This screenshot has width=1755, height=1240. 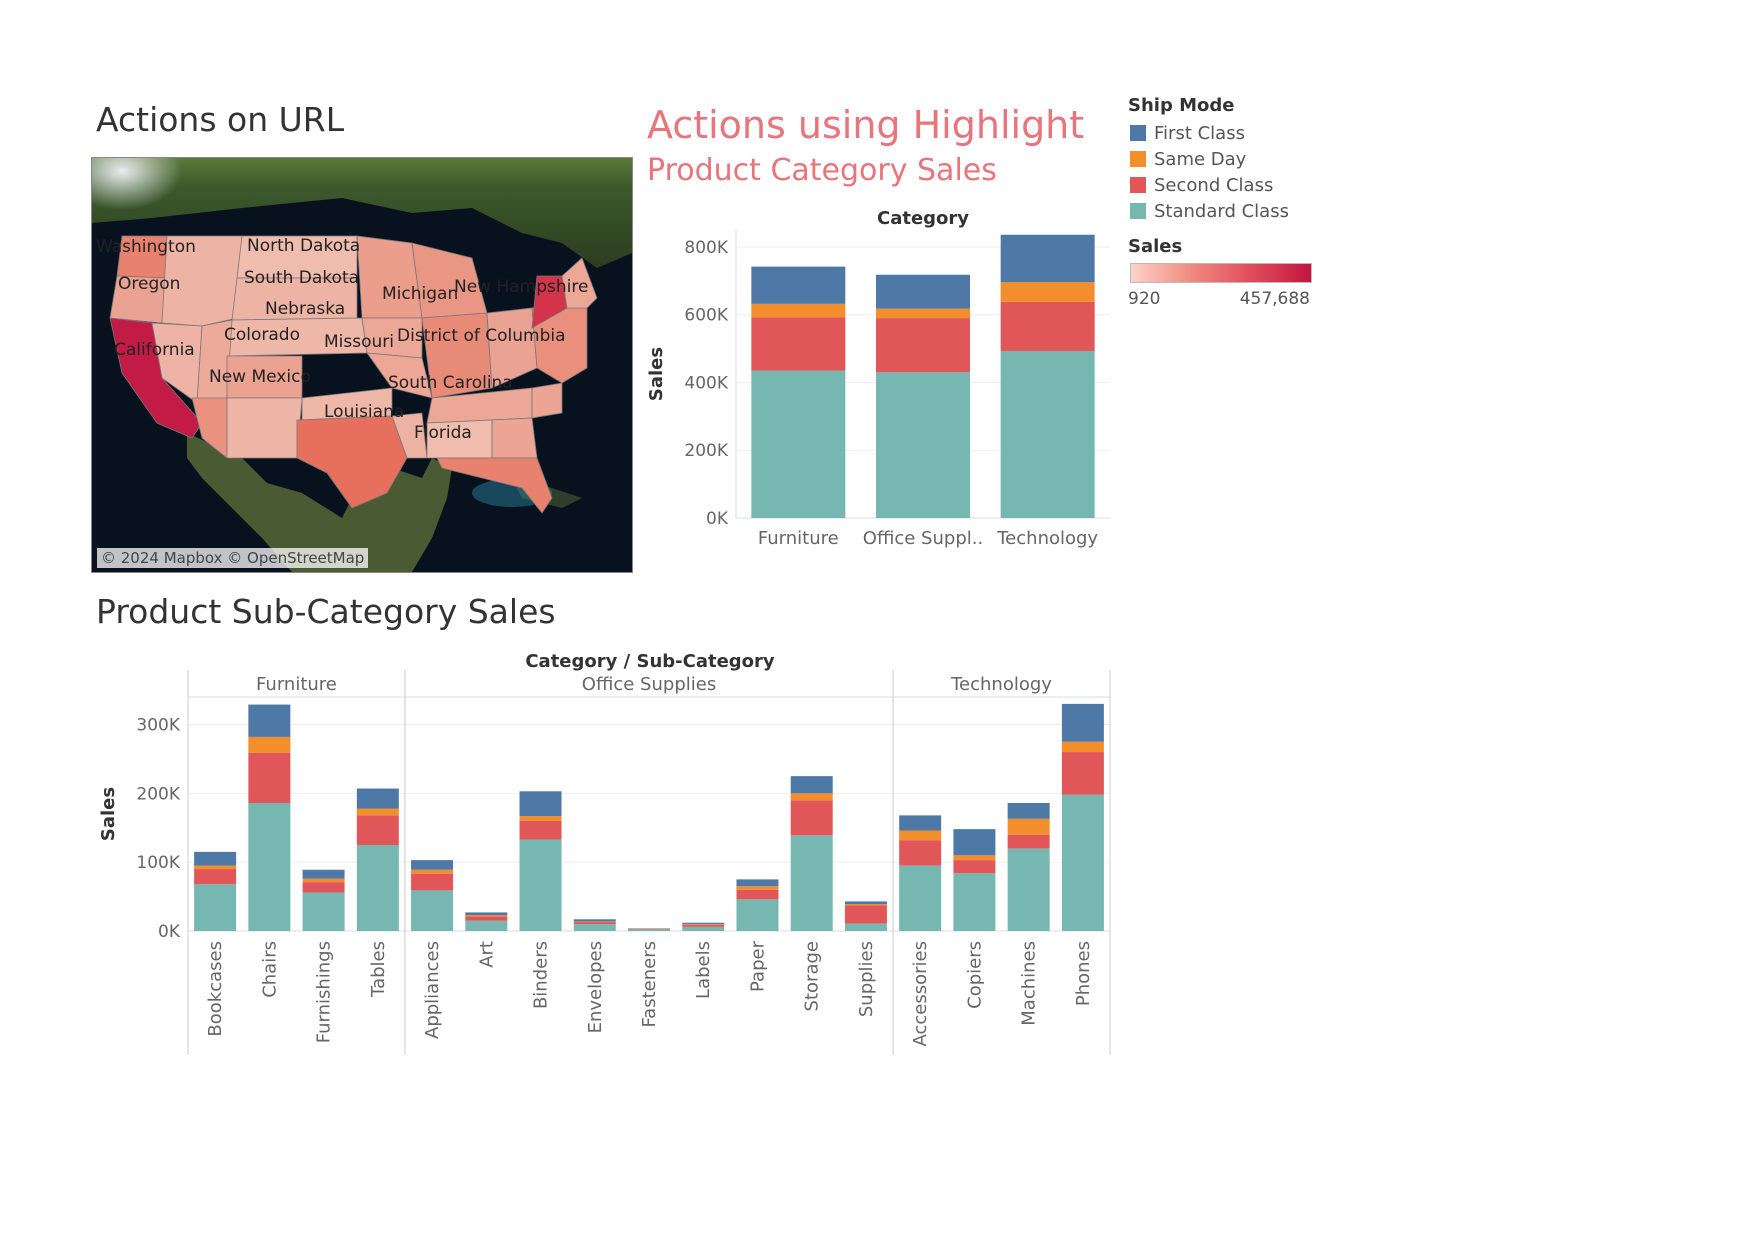 What do you see at coordinates (494, 485) in the screenshot?
I see `state-florida` at bounding box center [494, 485].